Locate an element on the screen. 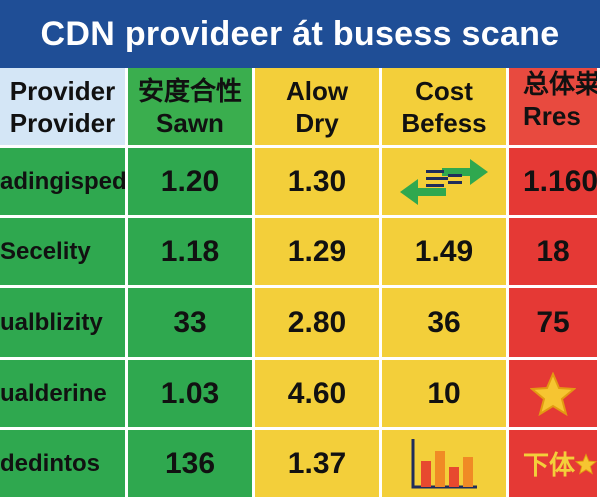 This screenshot has height=500, width=600. row3-col3: 36 is located at coordinates (445, 324).